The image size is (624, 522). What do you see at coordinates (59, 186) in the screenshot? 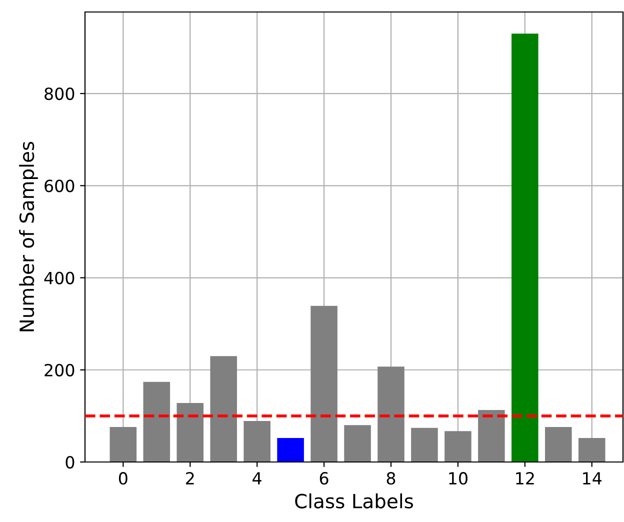
I see `y-tick-label: 600` at bounding box center [59, 186].